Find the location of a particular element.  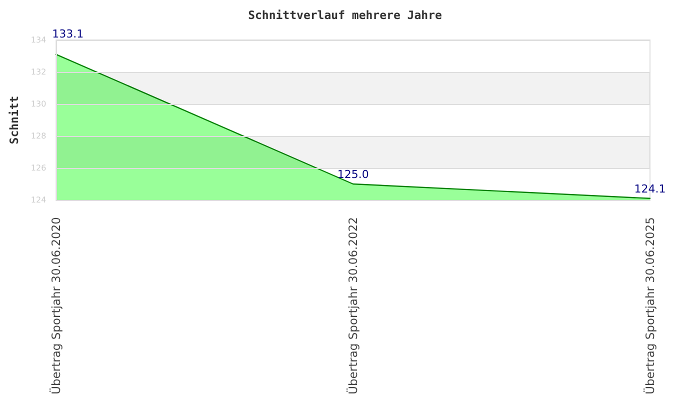

x-tick-label: Übertrag Sportjahr 30.06.2025 is located at coordinates (650, 305).